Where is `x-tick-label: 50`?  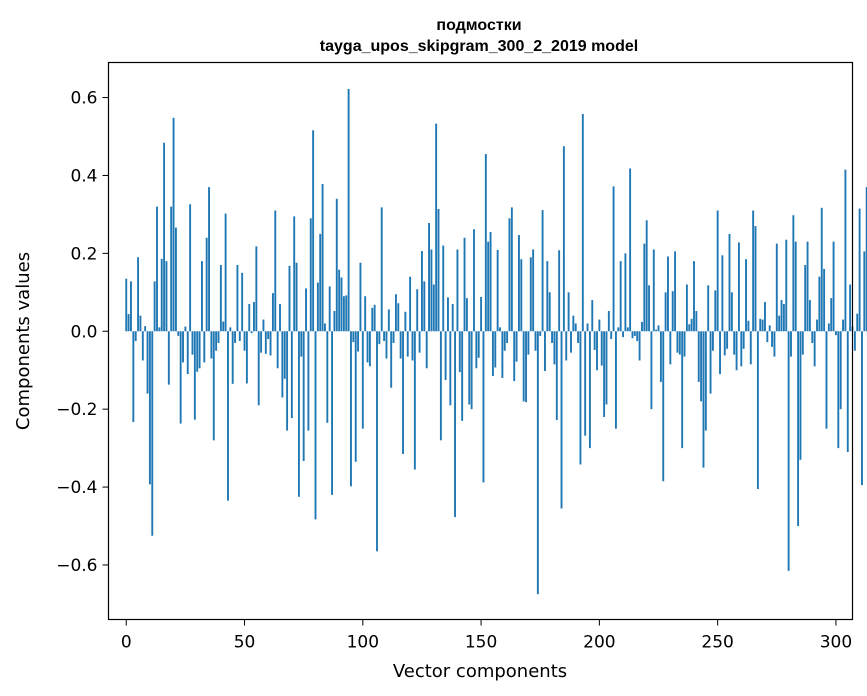 x-tick-label: 50 is located at coordinates (245, 643).